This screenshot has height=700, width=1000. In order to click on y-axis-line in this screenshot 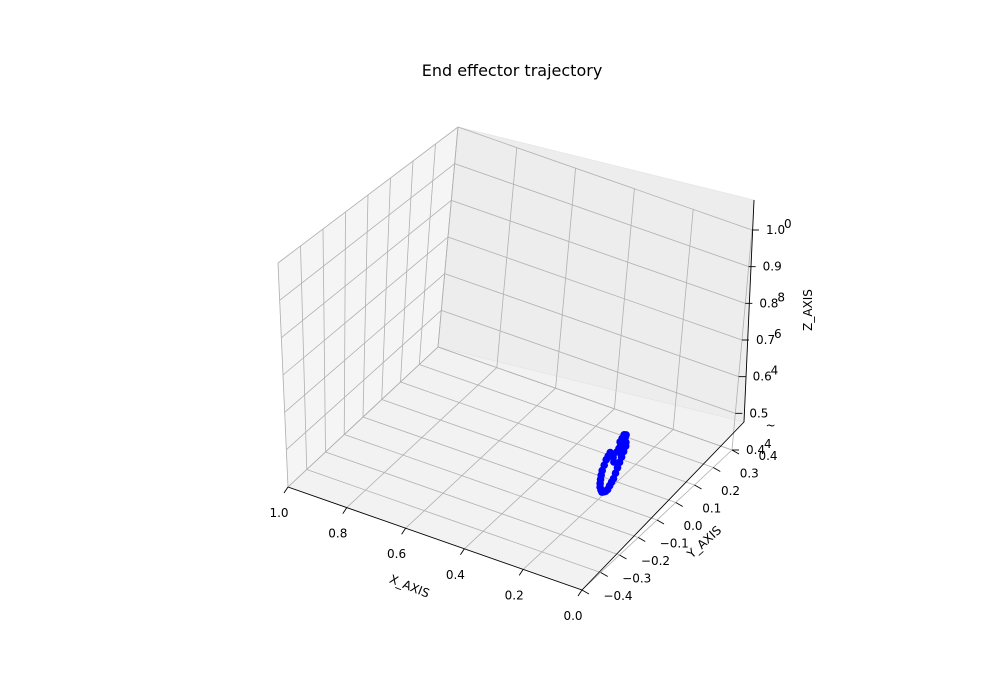, I will do `click(663, 506)`.